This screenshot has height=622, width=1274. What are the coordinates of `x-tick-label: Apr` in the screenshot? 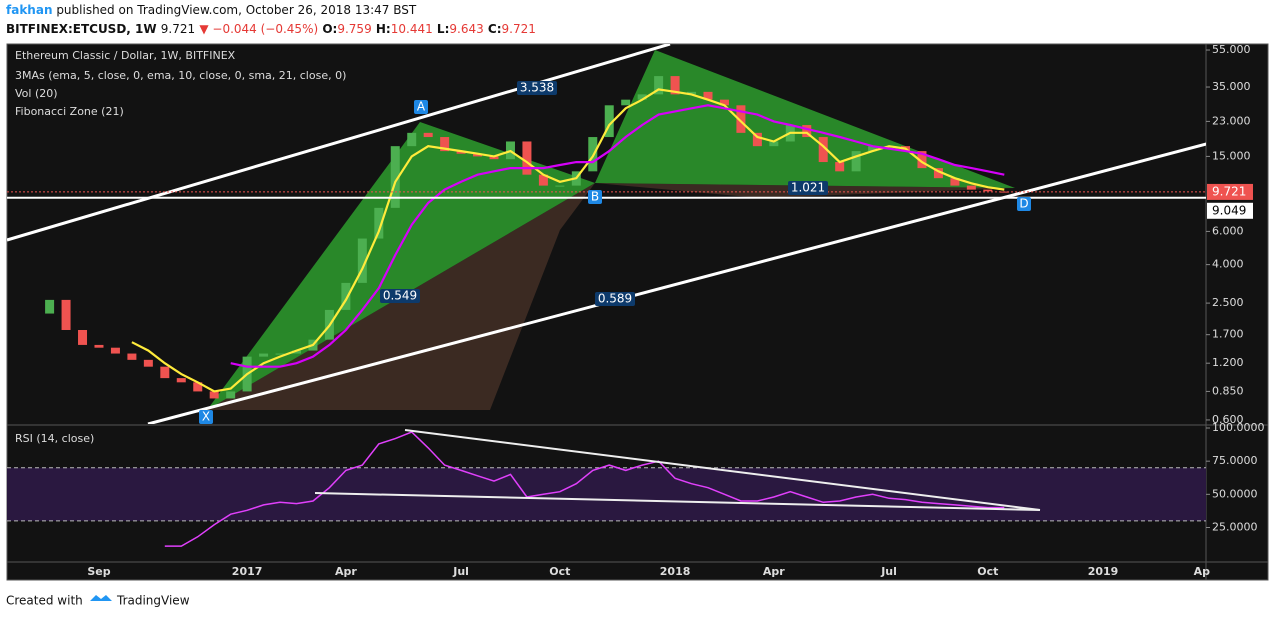 It's located at (346, 571).